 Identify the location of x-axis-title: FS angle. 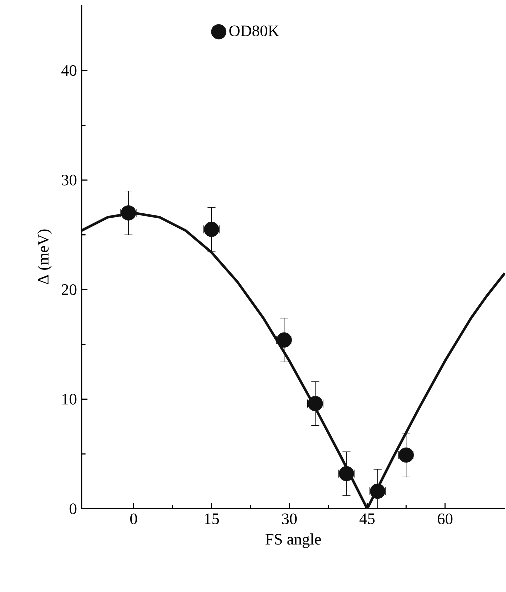
(294, 541).